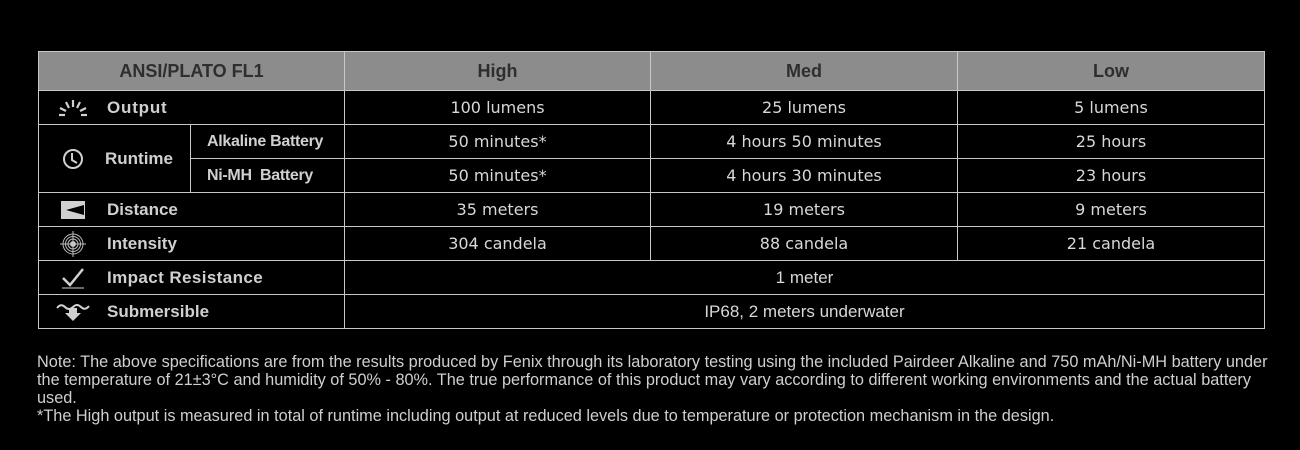 The image size is (1300, 450). I want to click on distance-row: Distance 35 meters 19 meters 9 meters, so click(651, 209).